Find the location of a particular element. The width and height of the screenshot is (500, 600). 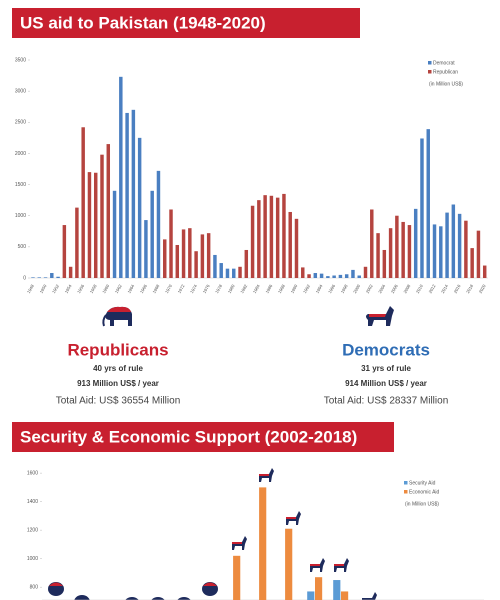

x-tick-label: 2004 is located at coordinates (381, 288).